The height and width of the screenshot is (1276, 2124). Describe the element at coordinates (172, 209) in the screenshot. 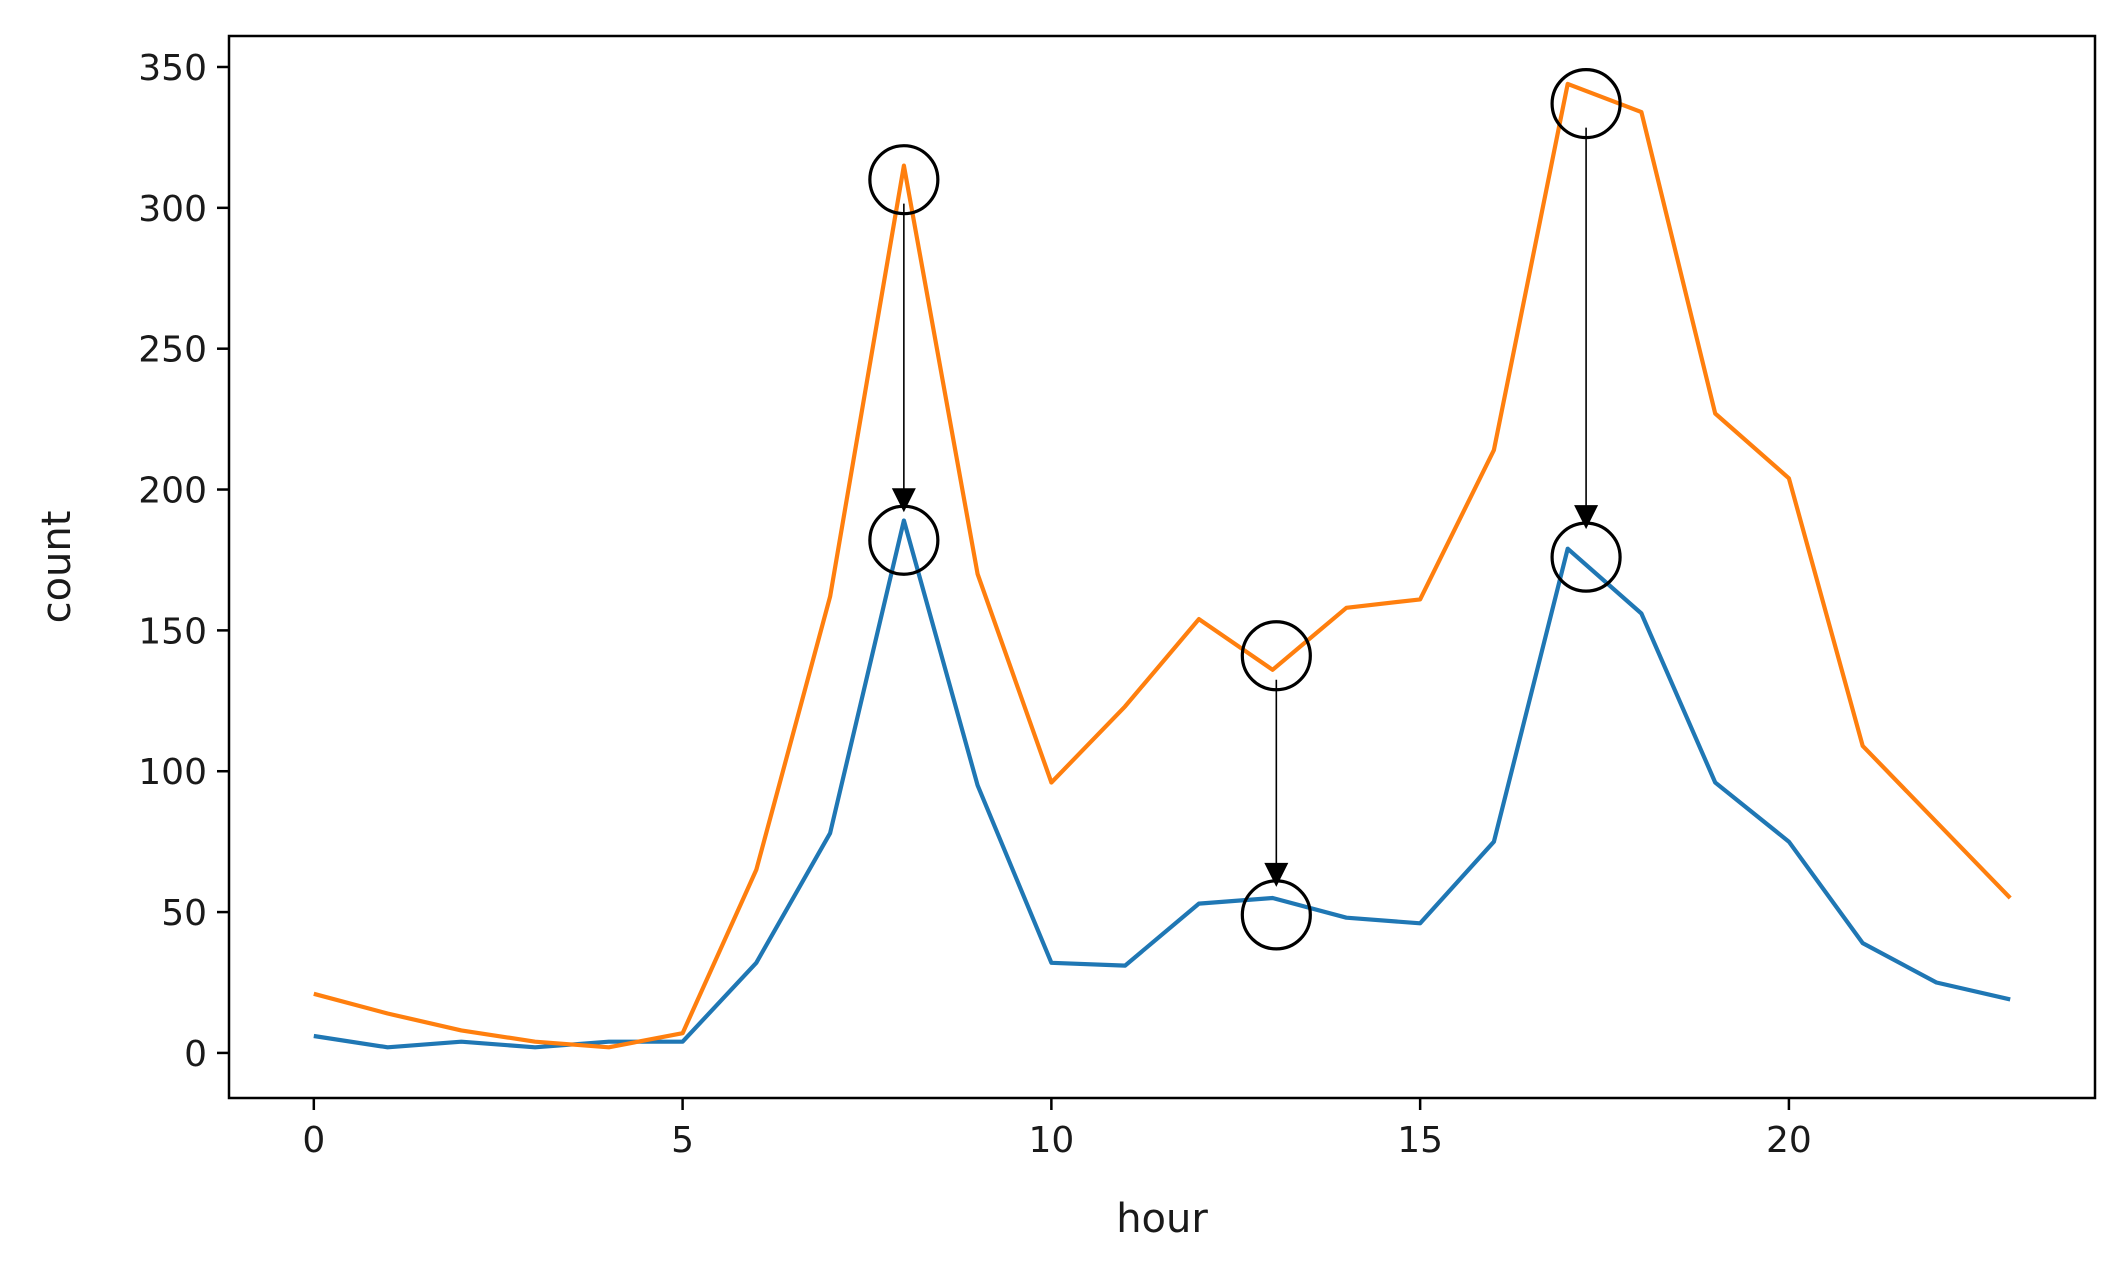

I see `y-tick-label: 300` at that location.